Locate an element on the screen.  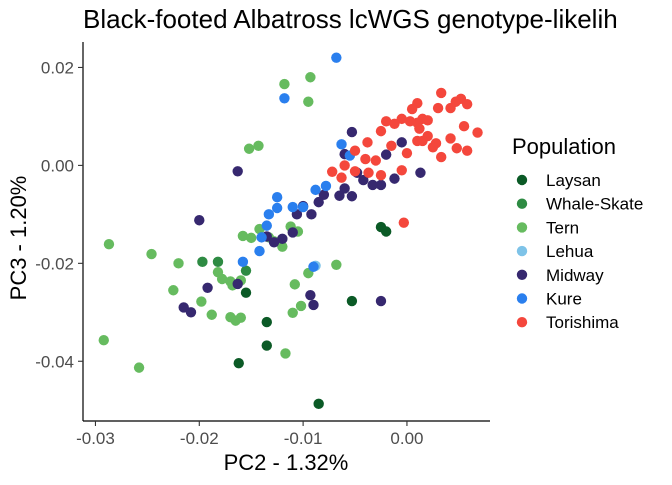
series-midway is located at coordinates (302, 222).